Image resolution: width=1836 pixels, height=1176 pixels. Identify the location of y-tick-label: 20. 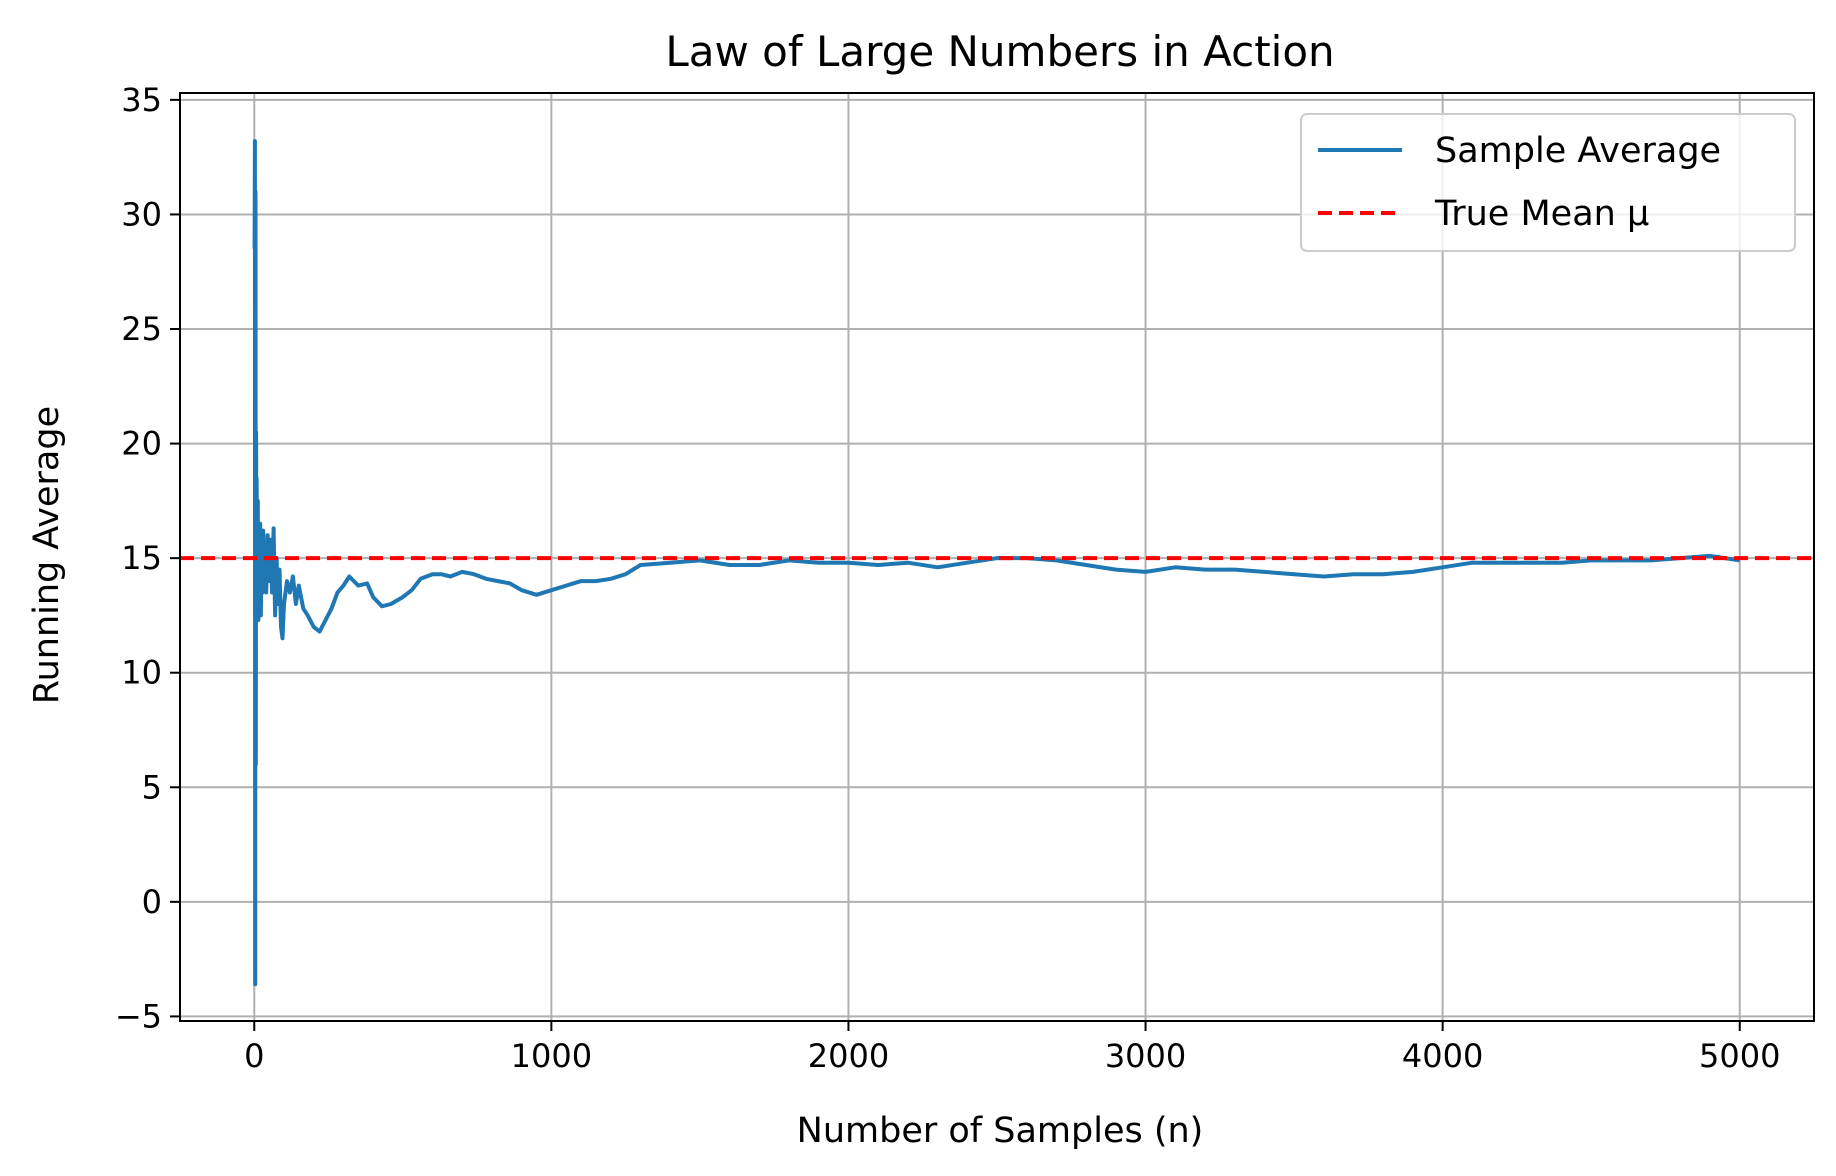
(141, 444).